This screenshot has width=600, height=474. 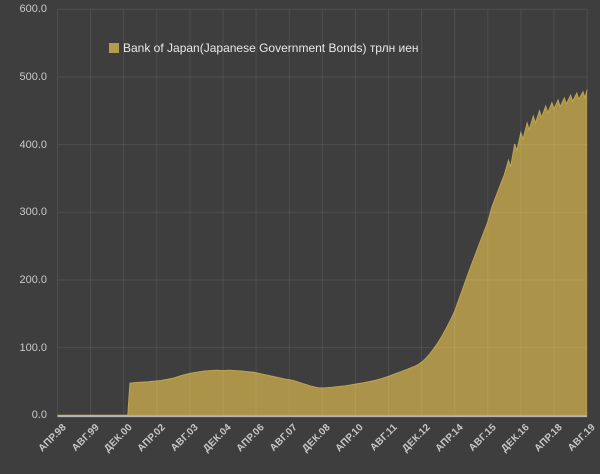 What do you see at coordinates (33, 76) in the screenshot?
I see `y-tick-label: 500.0` at bounding box center [33, 76].